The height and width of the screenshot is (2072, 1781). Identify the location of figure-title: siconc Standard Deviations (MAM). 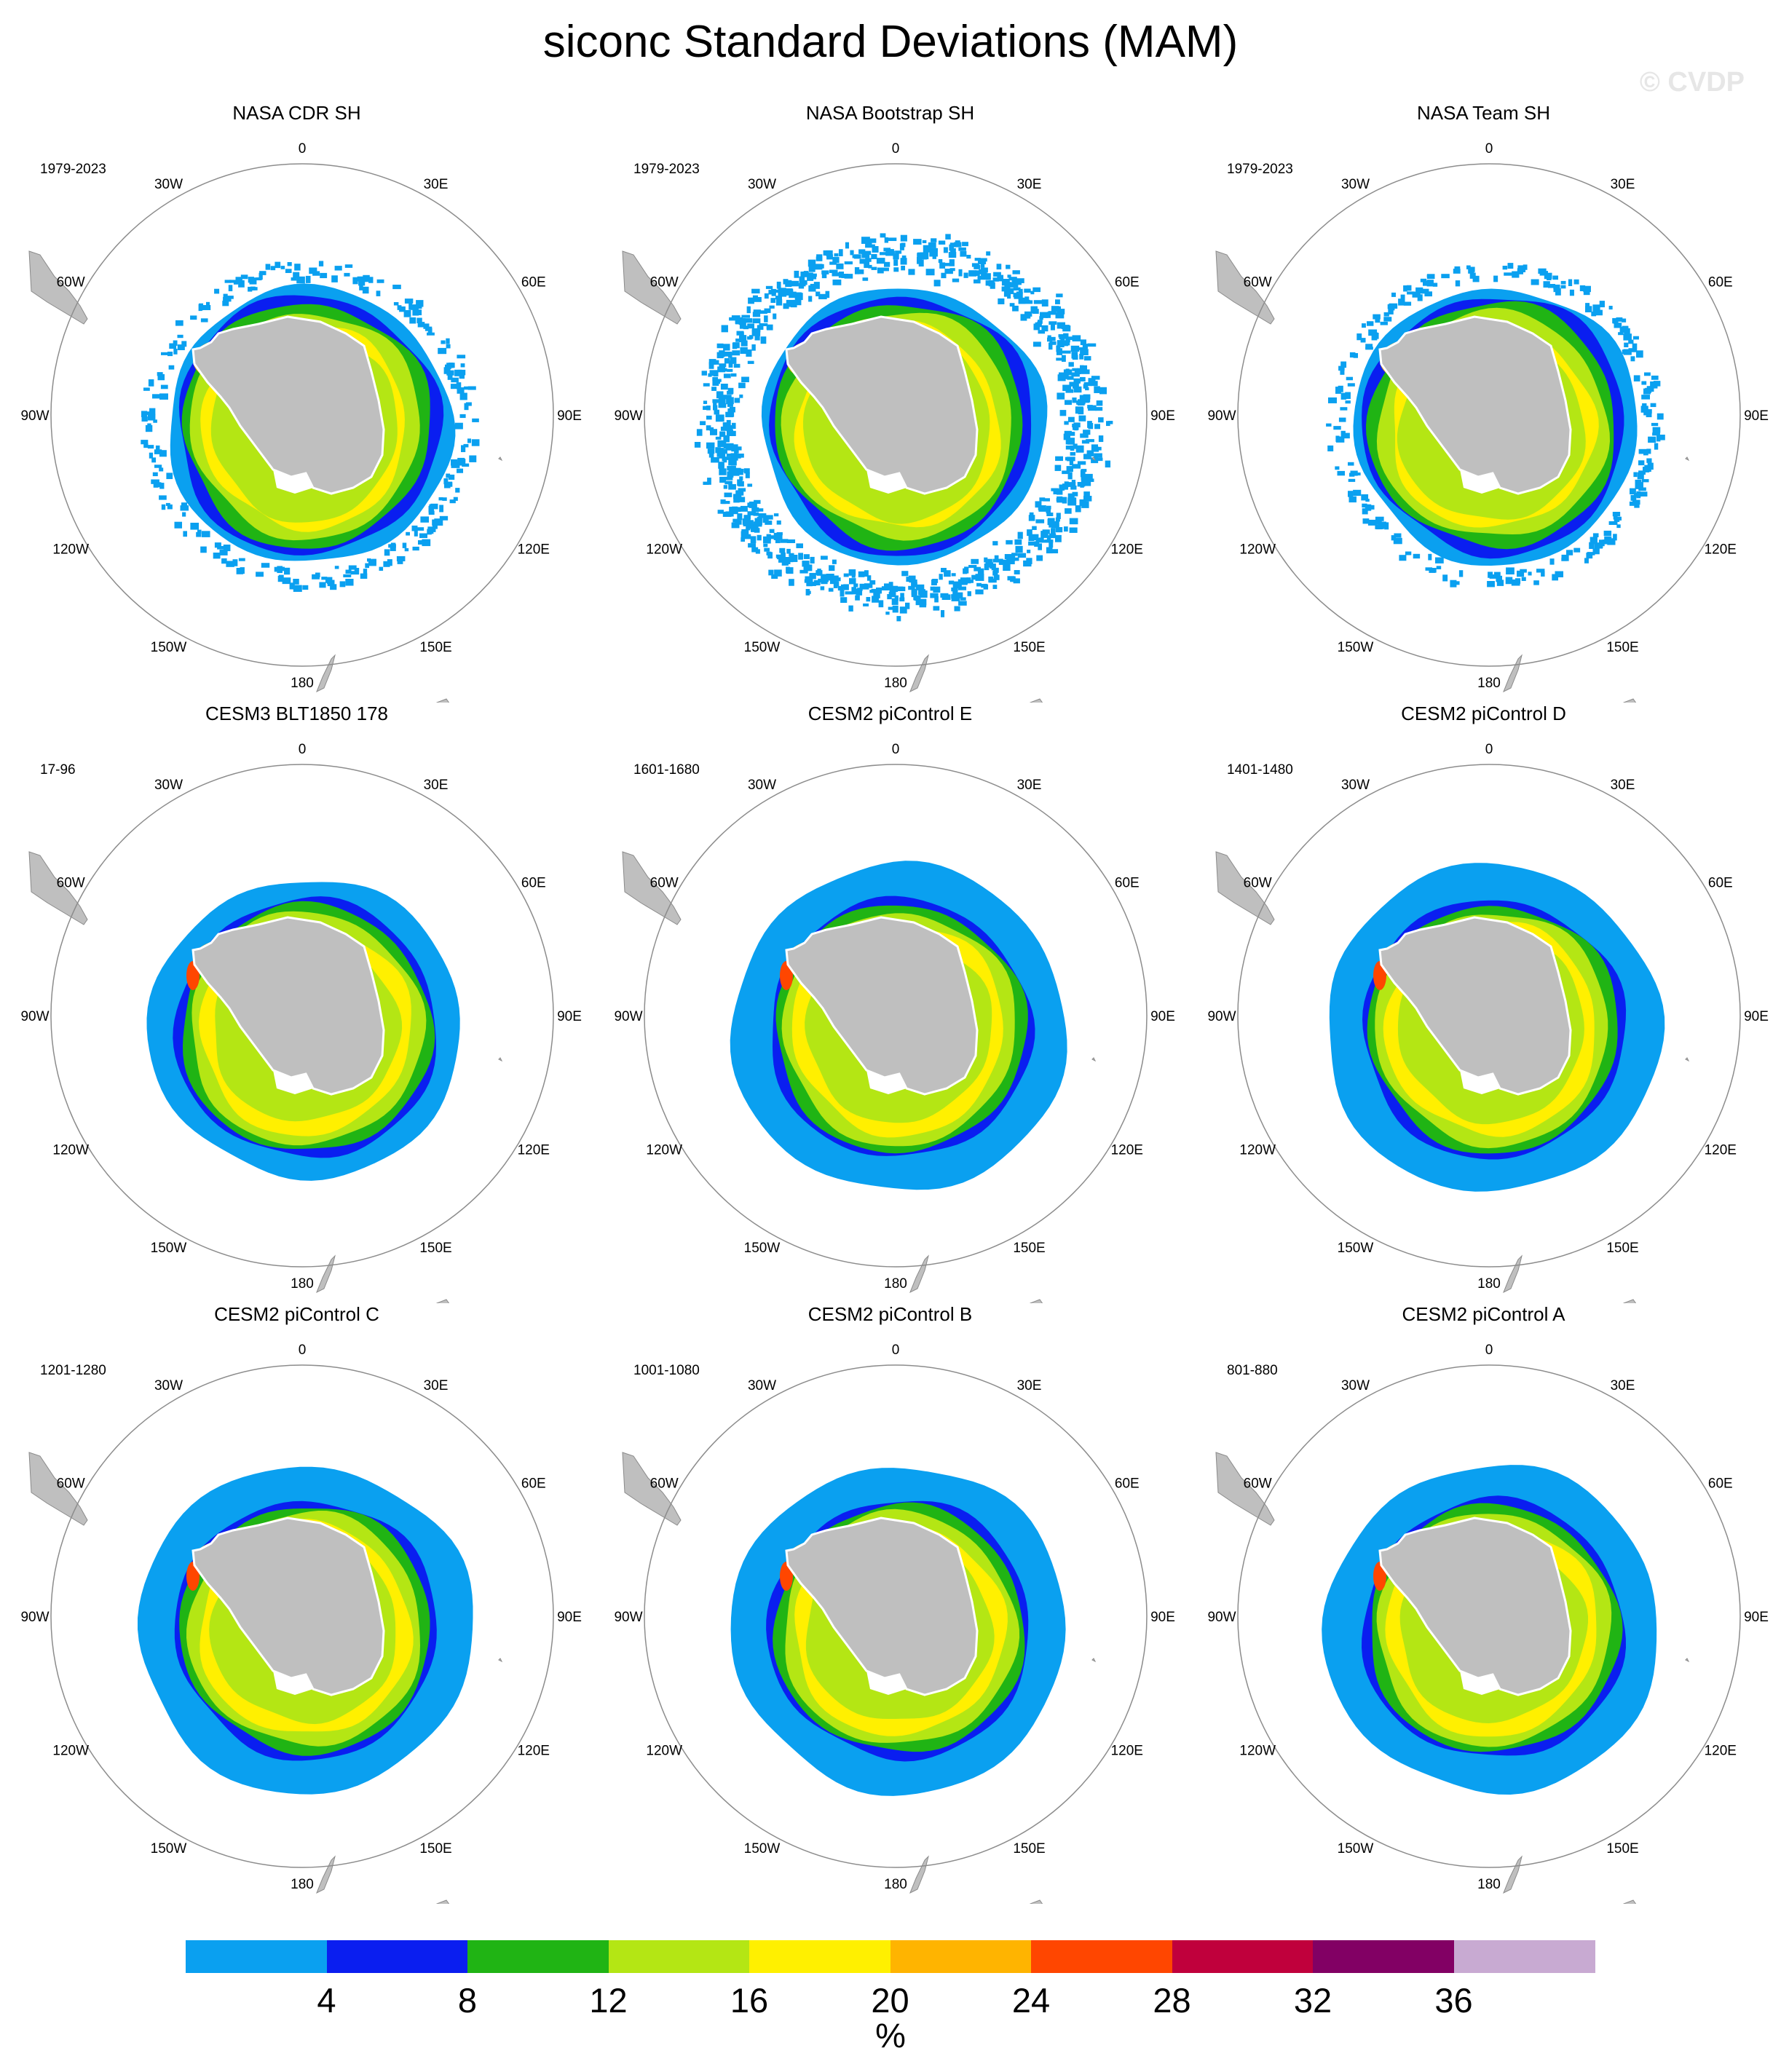
(890, 42).